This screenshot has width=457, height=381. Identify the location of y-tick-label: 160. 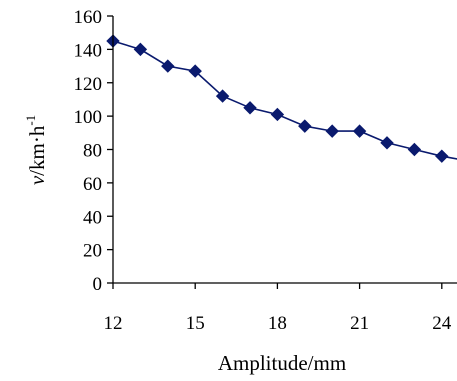
(88, 17).